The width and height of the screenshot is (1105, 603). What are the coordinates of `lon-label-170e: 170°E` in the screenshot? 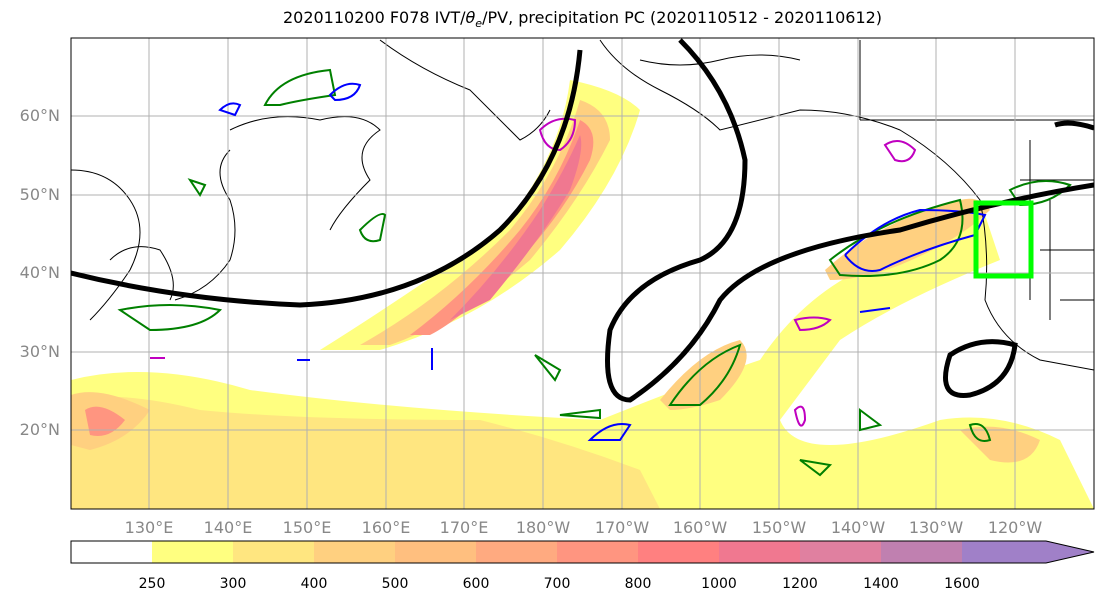 It's located at (464, 527).